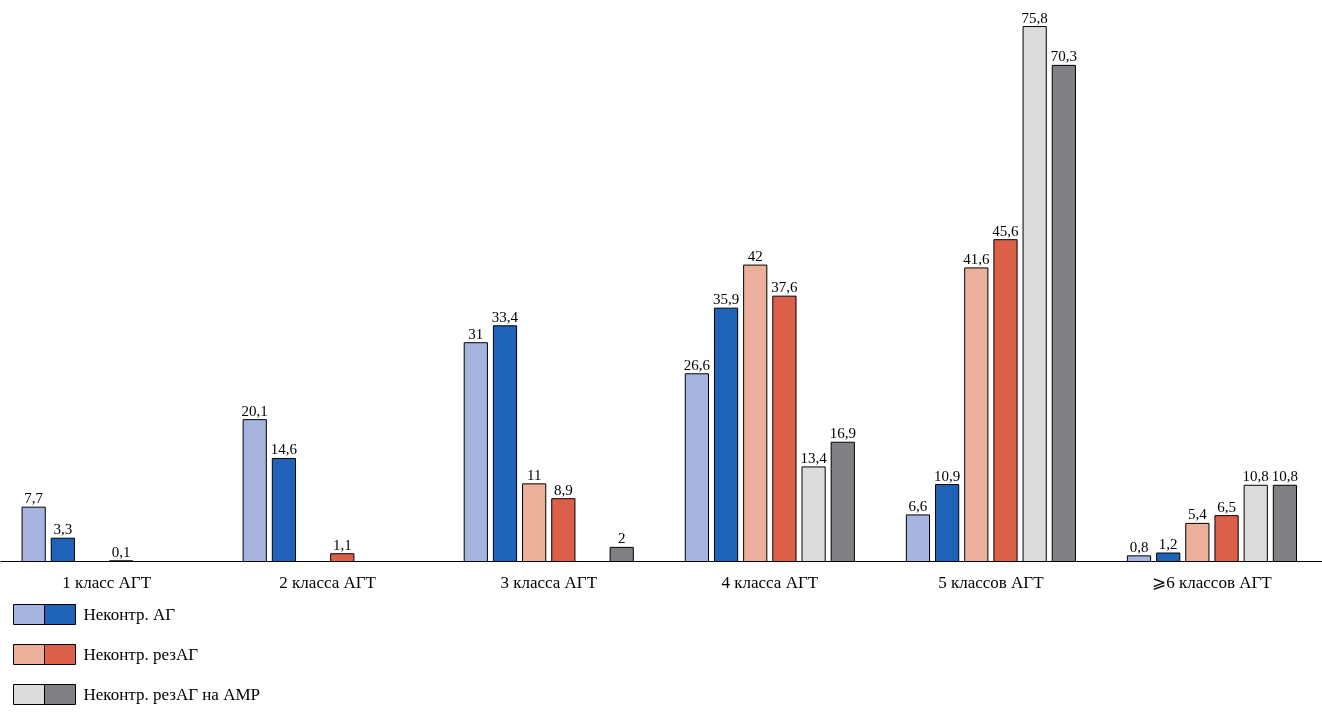  What do you see at coordinates (342, 544) in the screenshot?
I see `data-label: 1,1` at bounding box center [342, 544].